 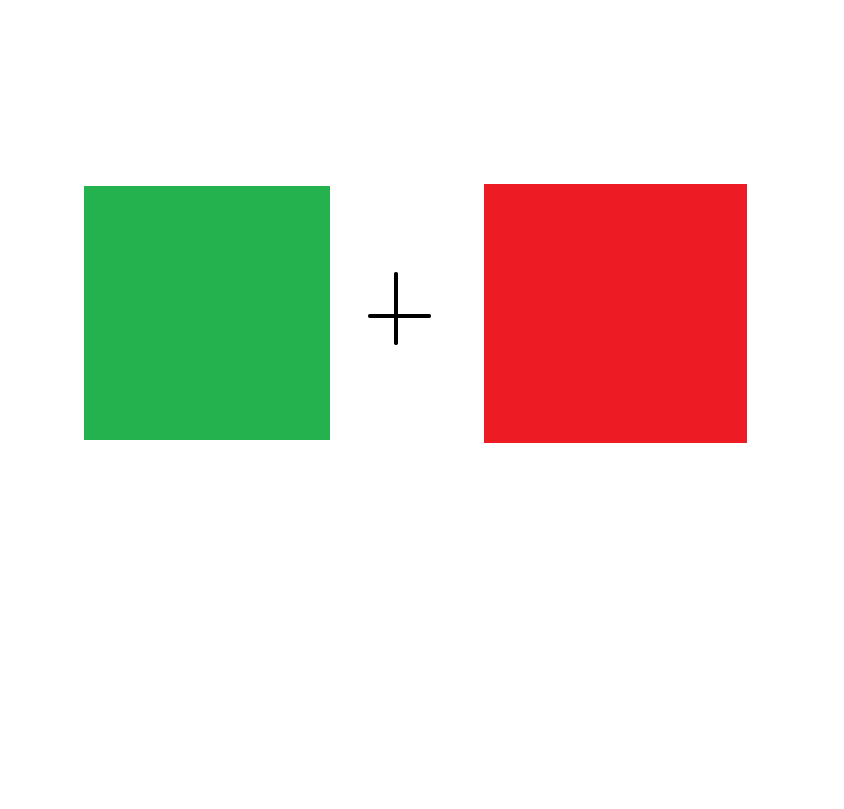 What do you see at coordinates (207, 313) in the screenshot?
I see `green-square` at bounding box center [207, 313].